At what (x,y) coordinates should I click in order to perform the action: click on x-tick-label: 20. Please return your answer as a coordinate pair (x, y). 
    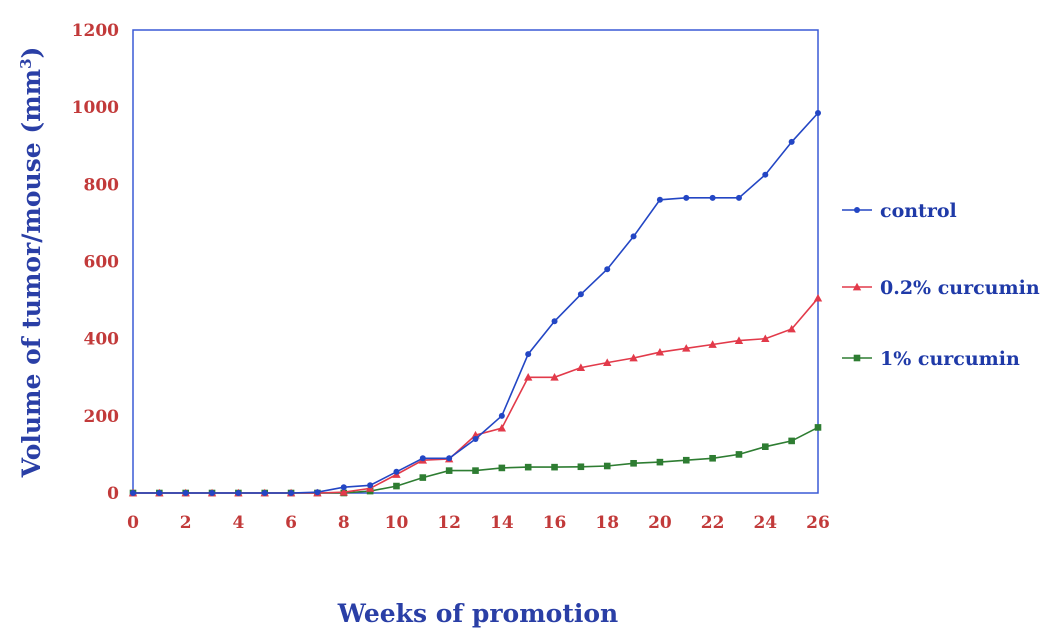
    Looking at the image, I should click on (660, 523).